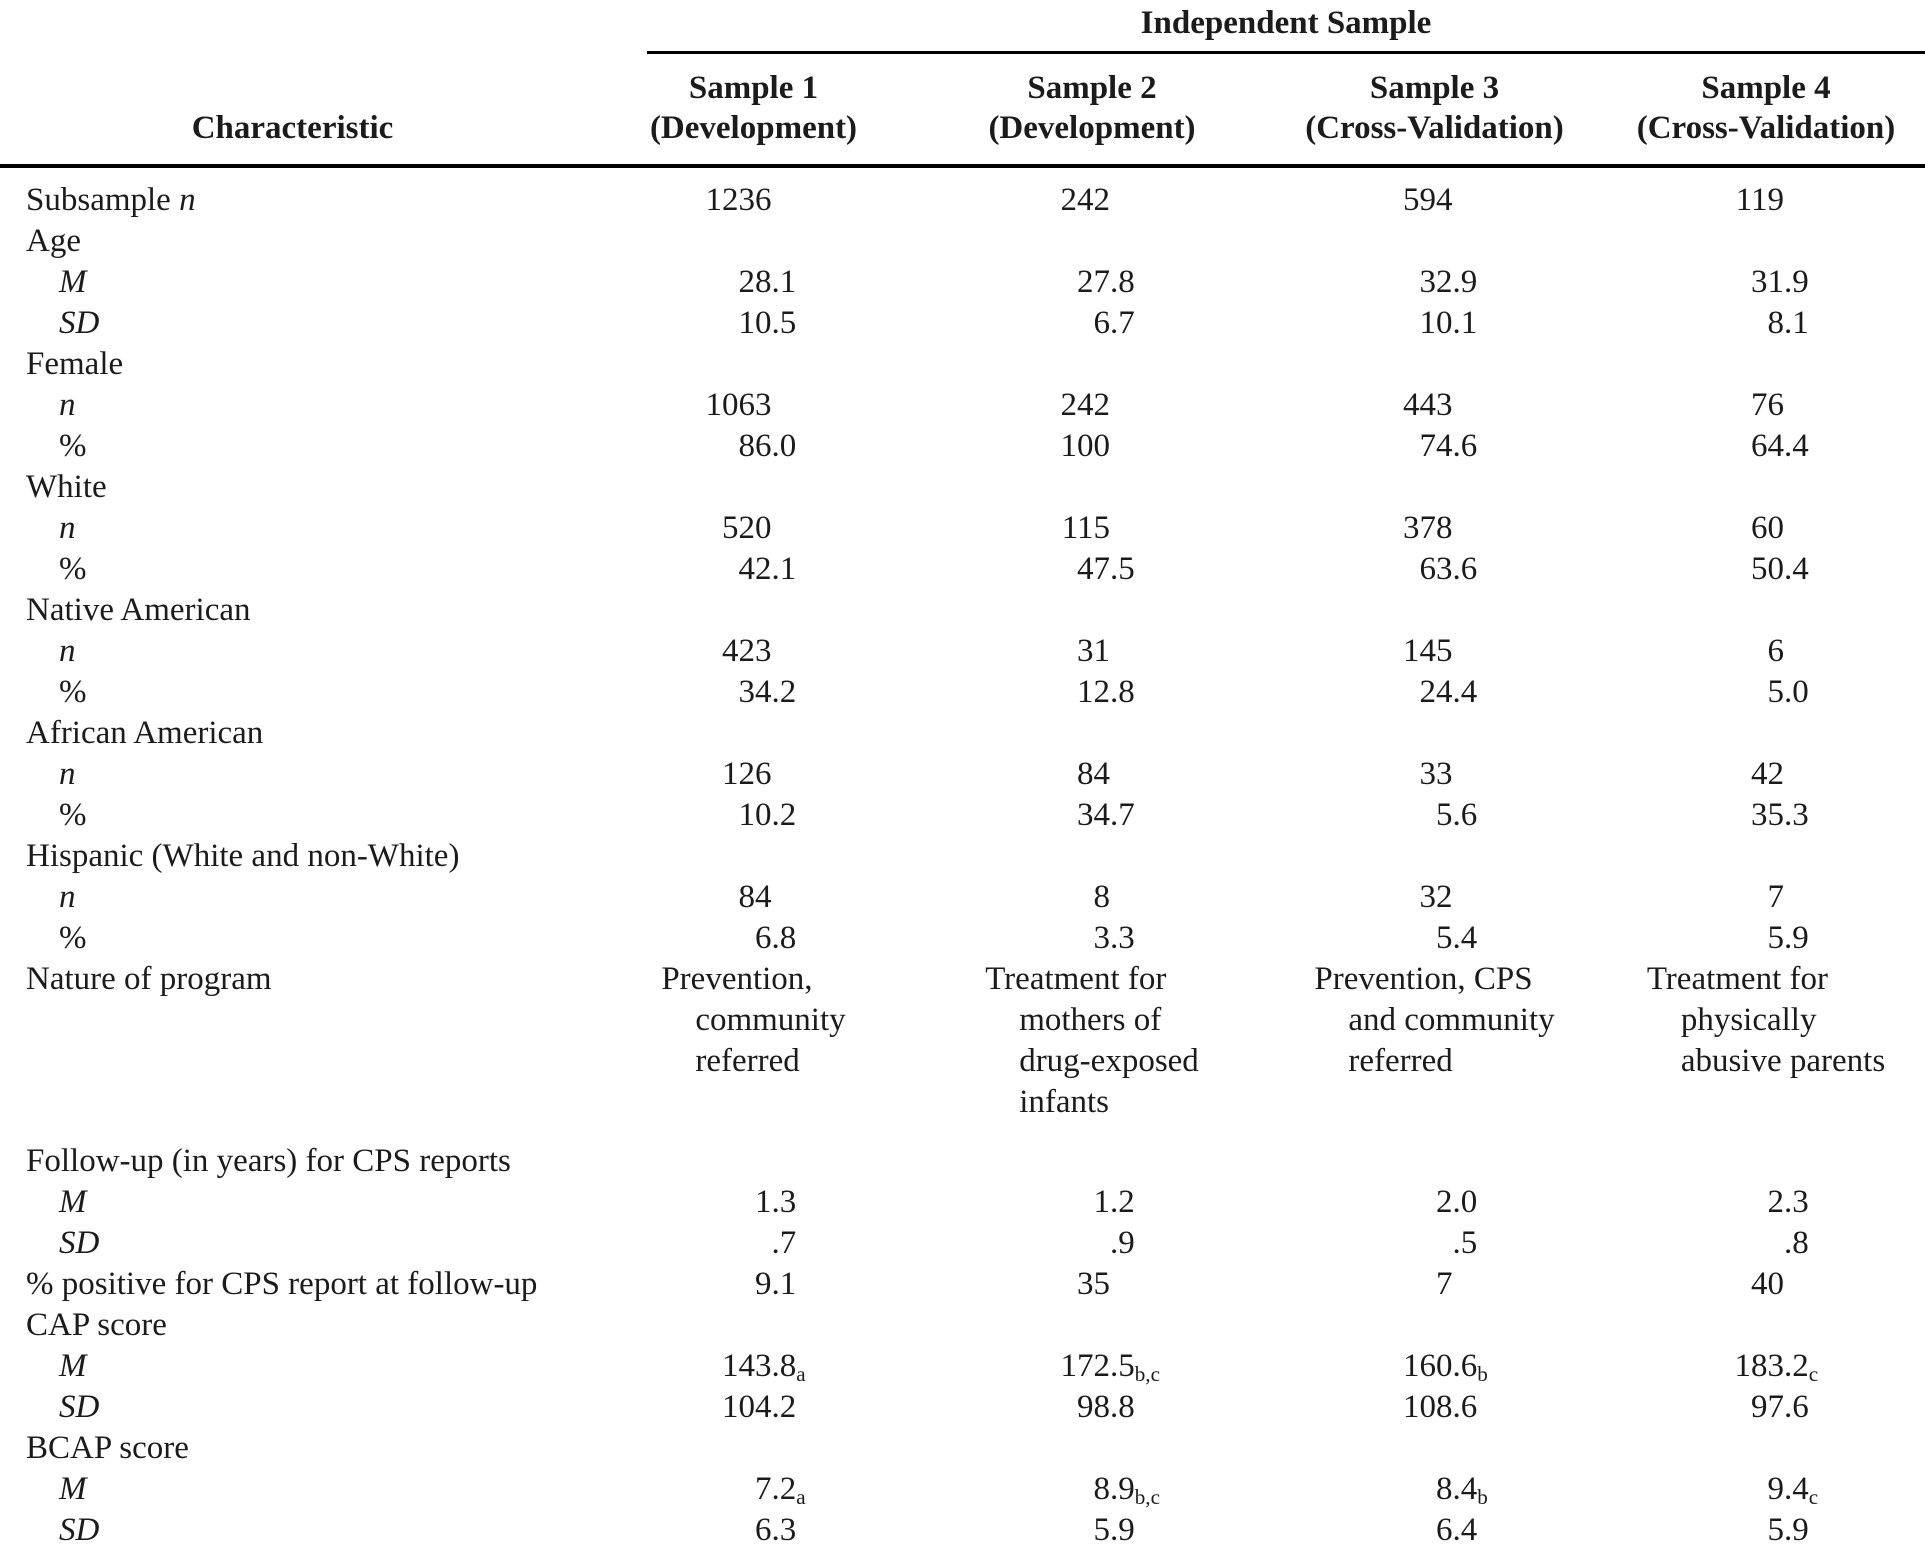 The image size is (1925, 1558). What do you see at coordinates (767, 282) in the screenshot?
I see `decimal-aligned-value: 28.1` at bounding box center [767, 282].